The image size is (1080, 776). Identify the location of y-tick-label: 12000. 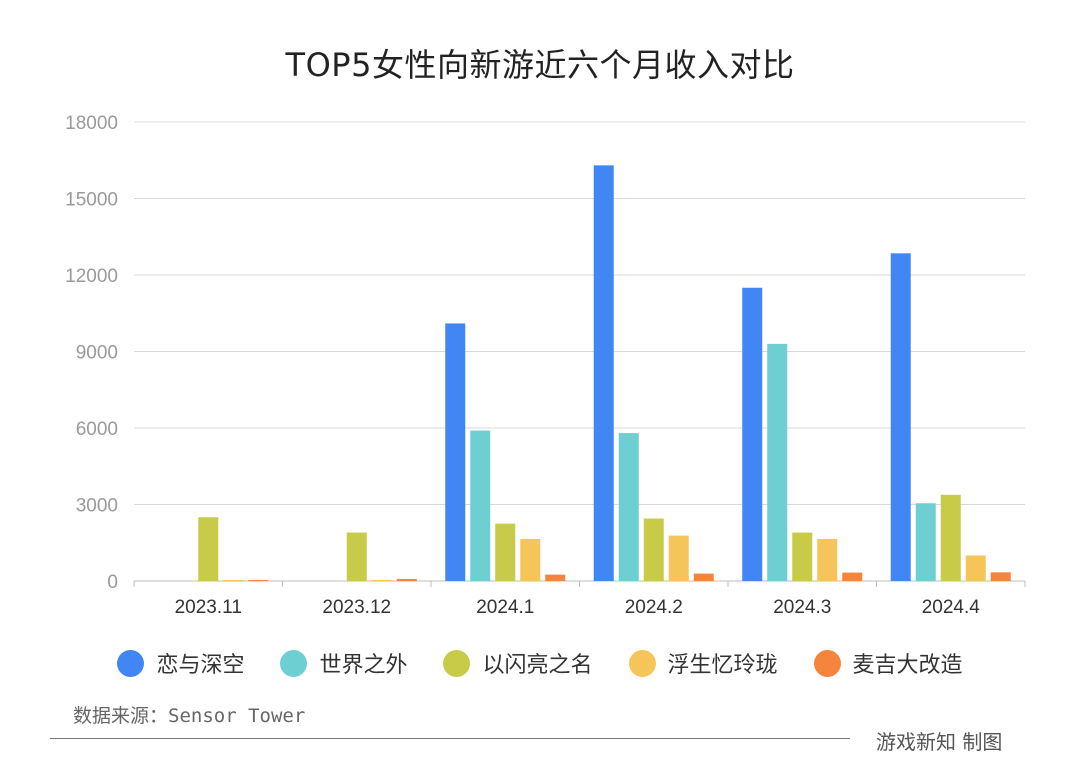
(91, 276).